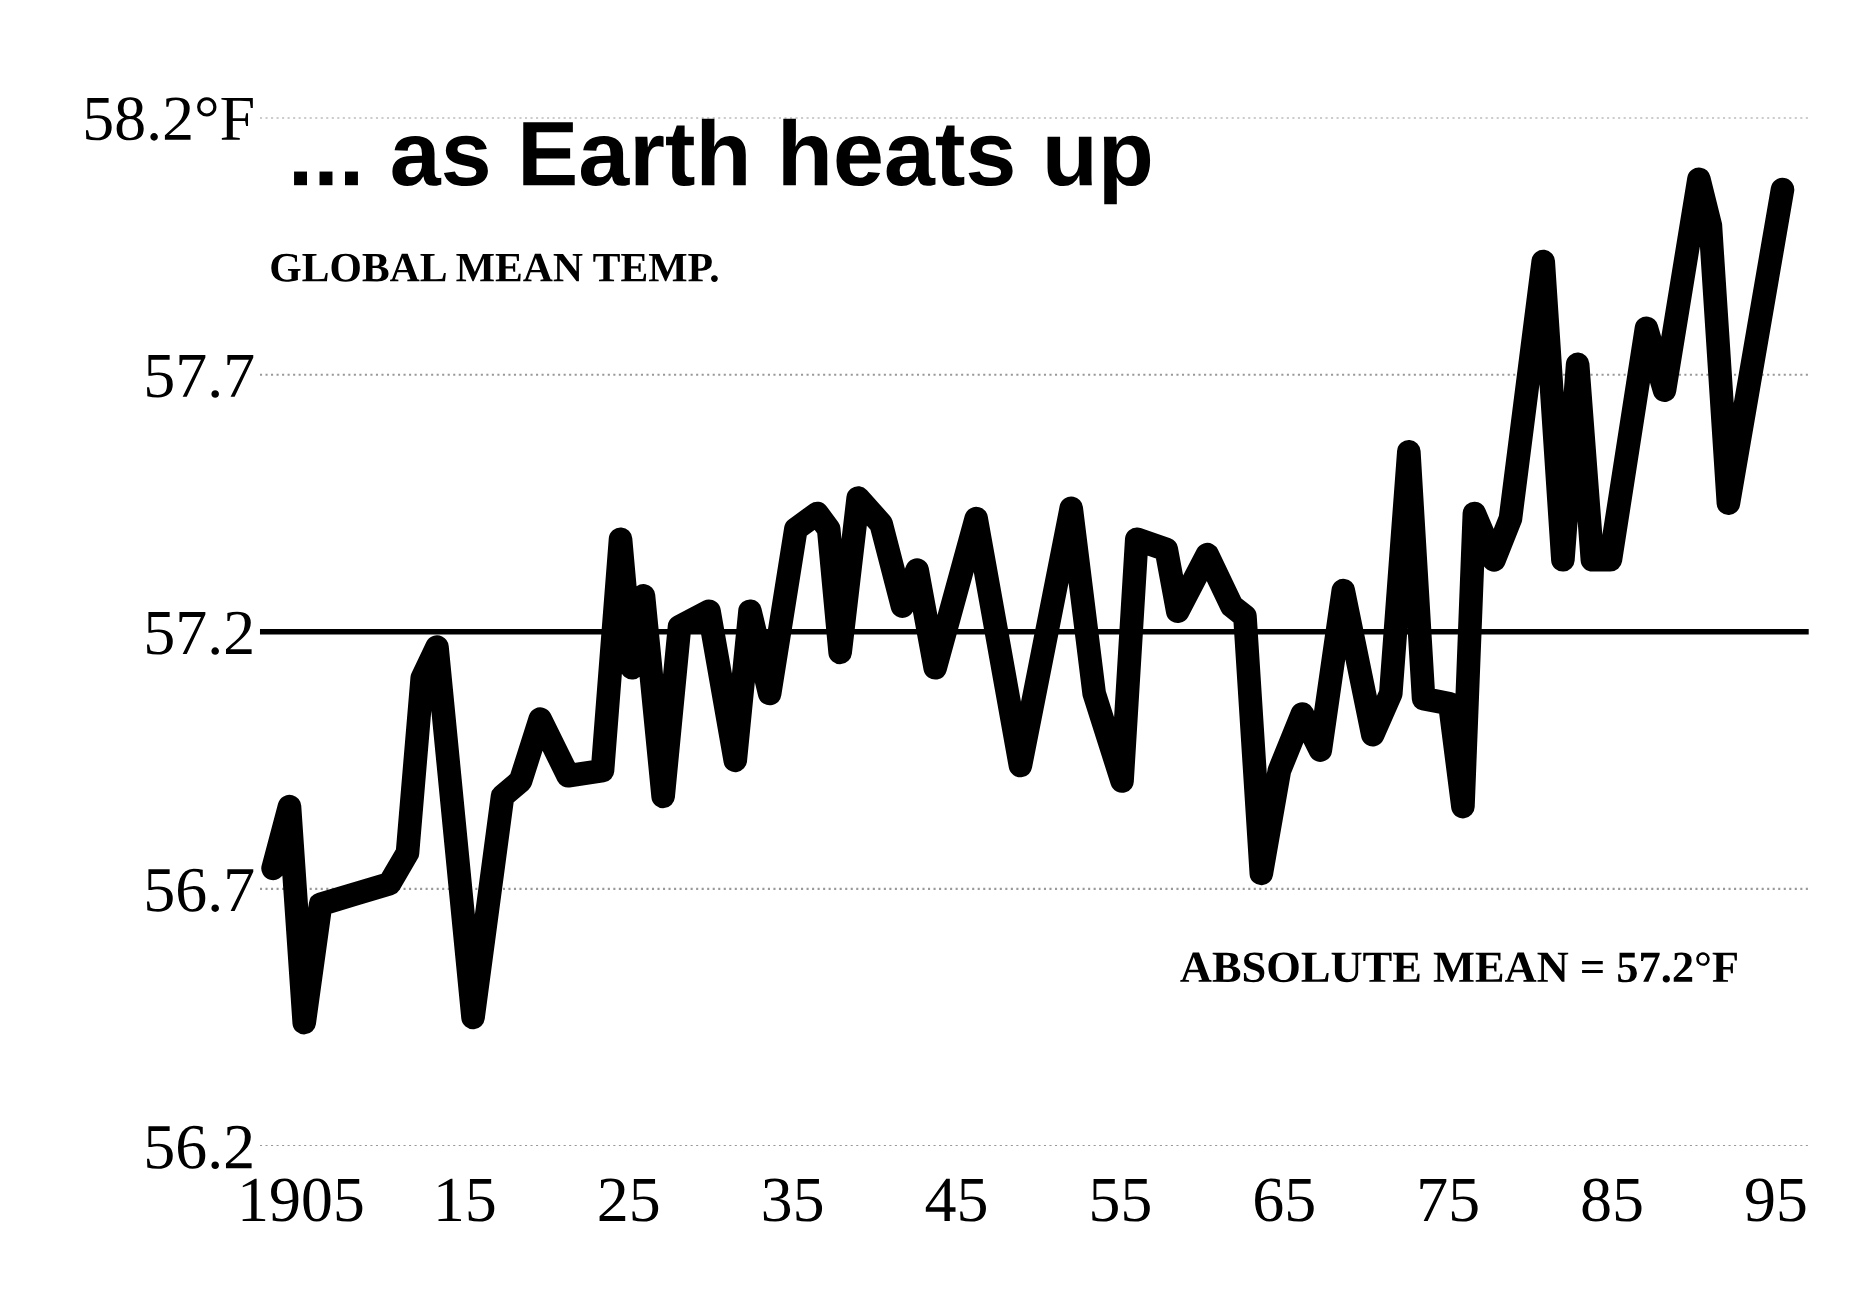 This screenshot has height=1292, width=1857. Describe the element at coordinates (955, 1200) in the screenshot. I see `x-tick-label: 45` at that location.